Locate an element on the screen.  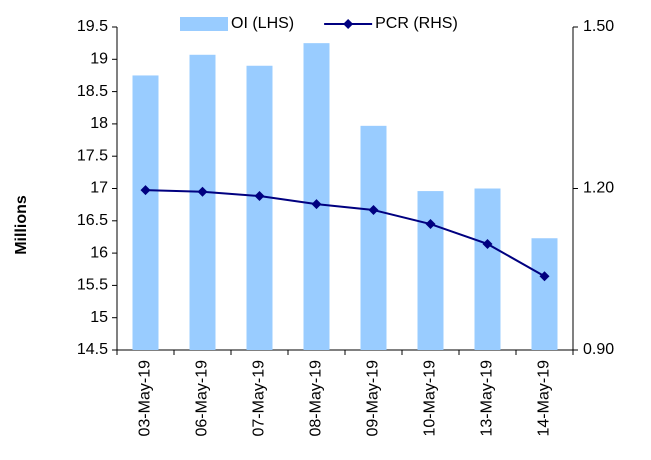
legend-label: OI (LHS) is located at coordinates (262, 23).